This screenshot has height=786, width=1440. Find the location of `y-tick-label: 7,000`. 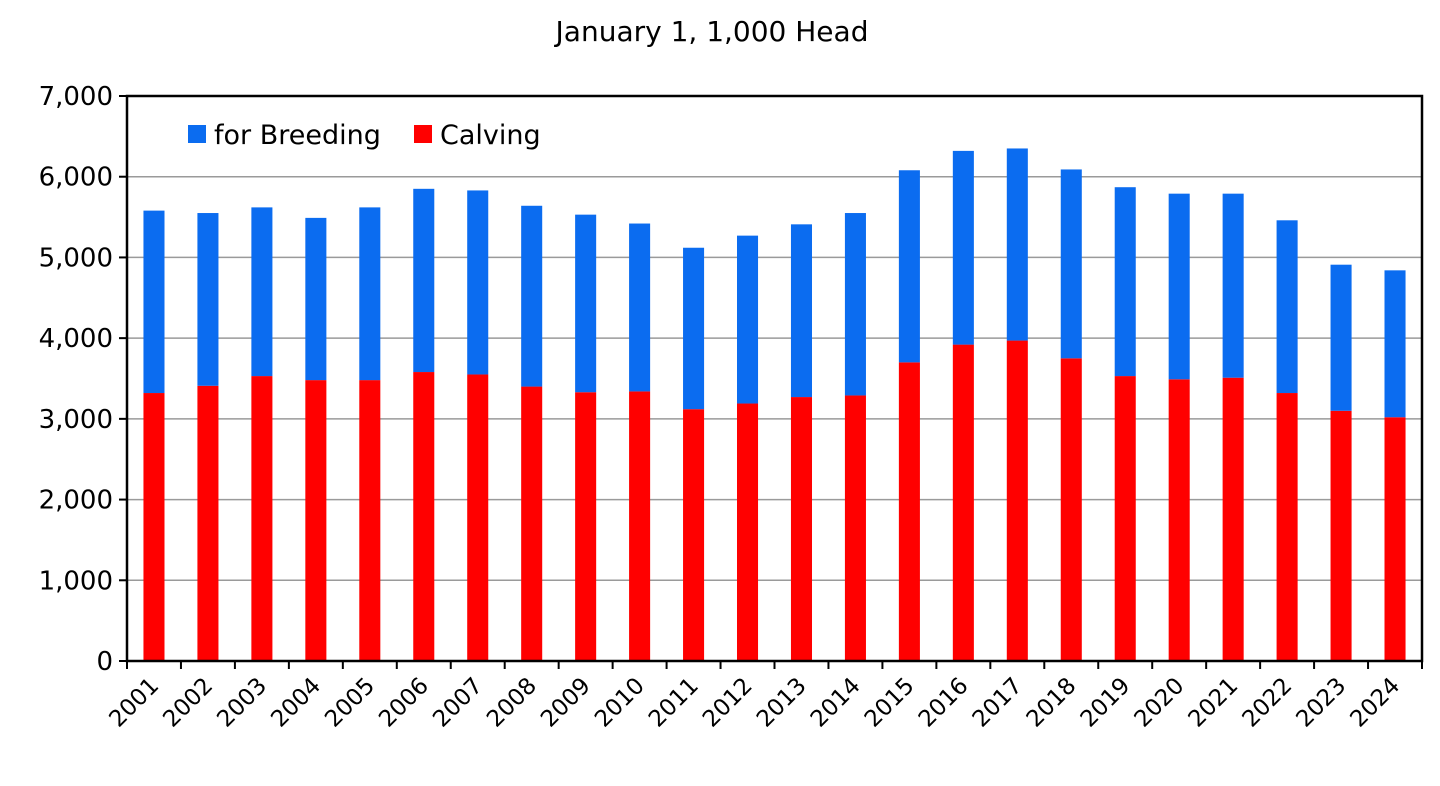

y-tick-label: 7,000 is located at coordinates (76, 97).